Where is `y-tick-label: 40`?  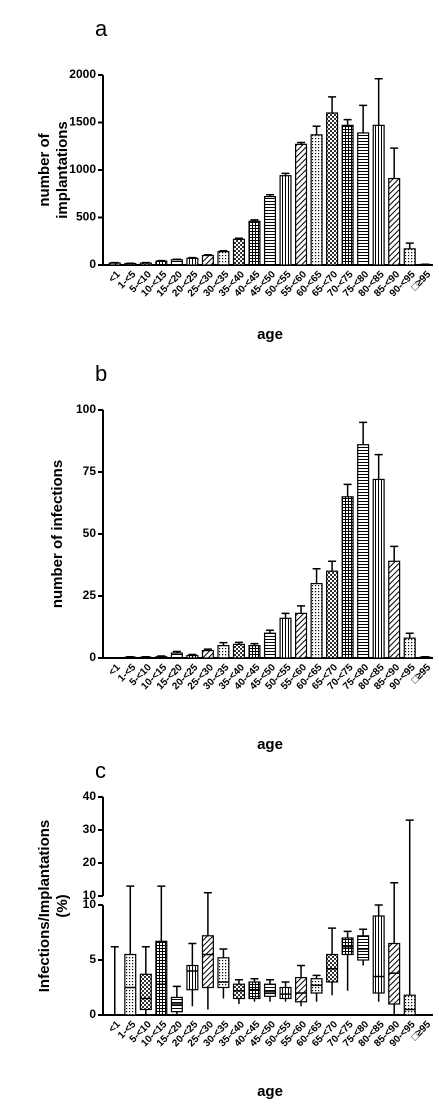
y-tick-label: 40 is located at coordinates (90, 796).